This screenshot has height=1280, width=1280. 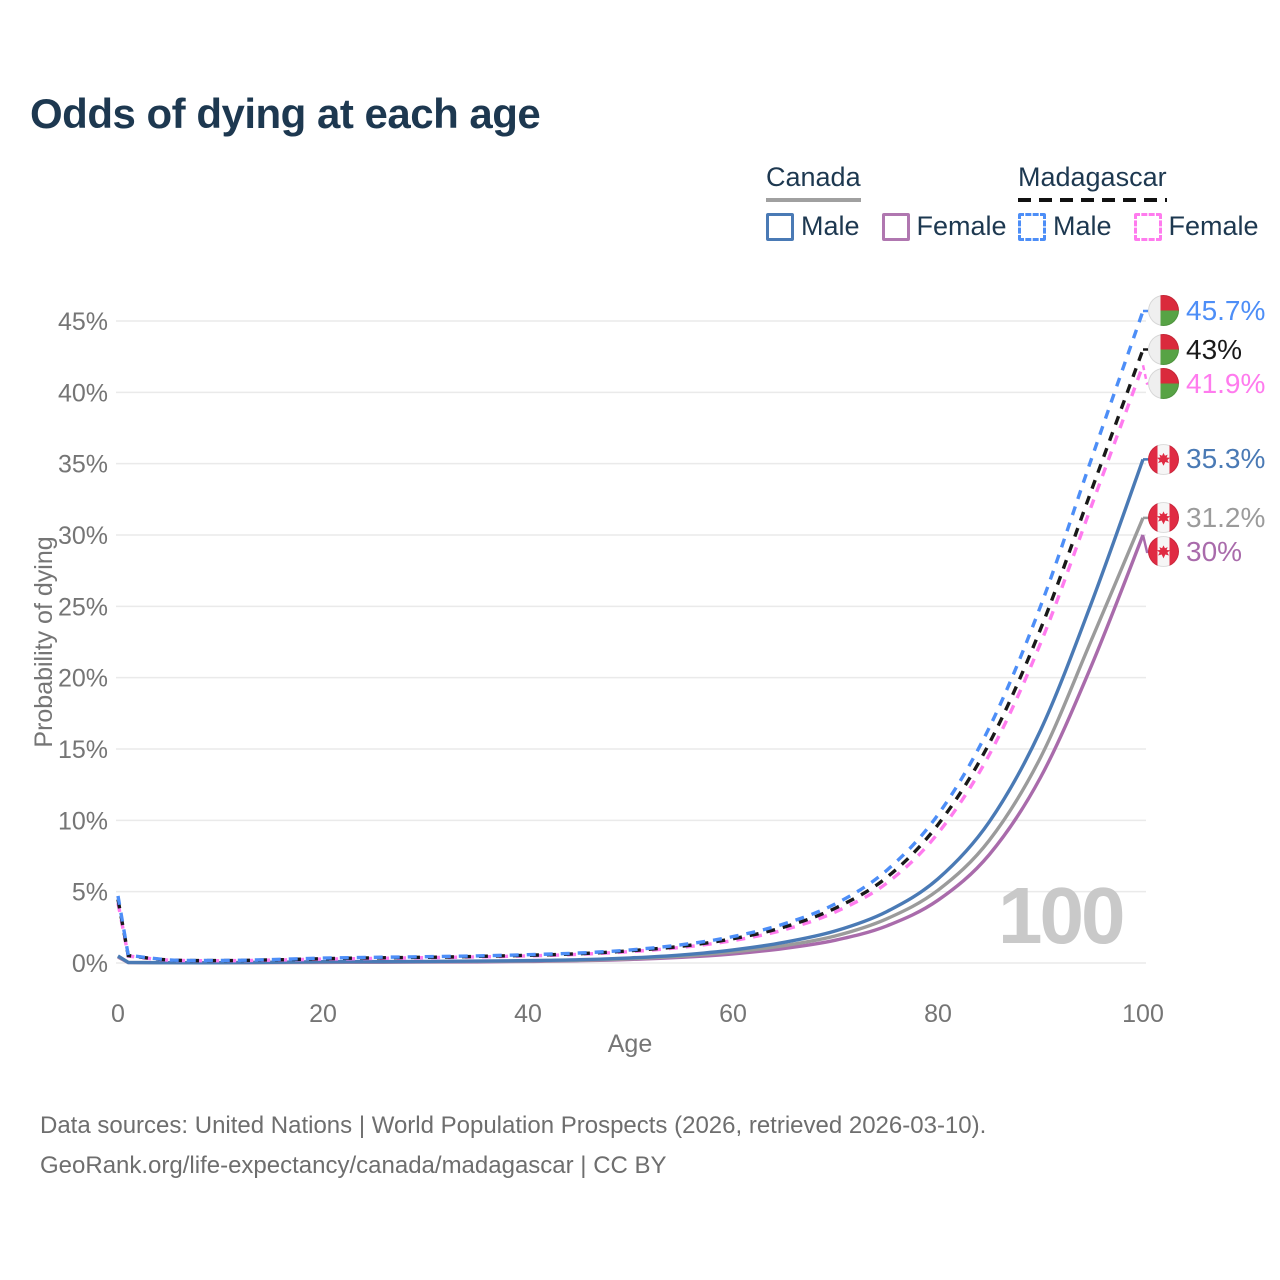 I want to click on legend-item-canada-male-label: Male, so click(x=830, y=226).